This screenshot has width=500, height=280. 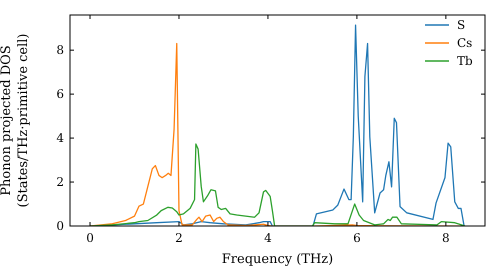 I want to click on legend-label: S, so click(x=461, y=25).